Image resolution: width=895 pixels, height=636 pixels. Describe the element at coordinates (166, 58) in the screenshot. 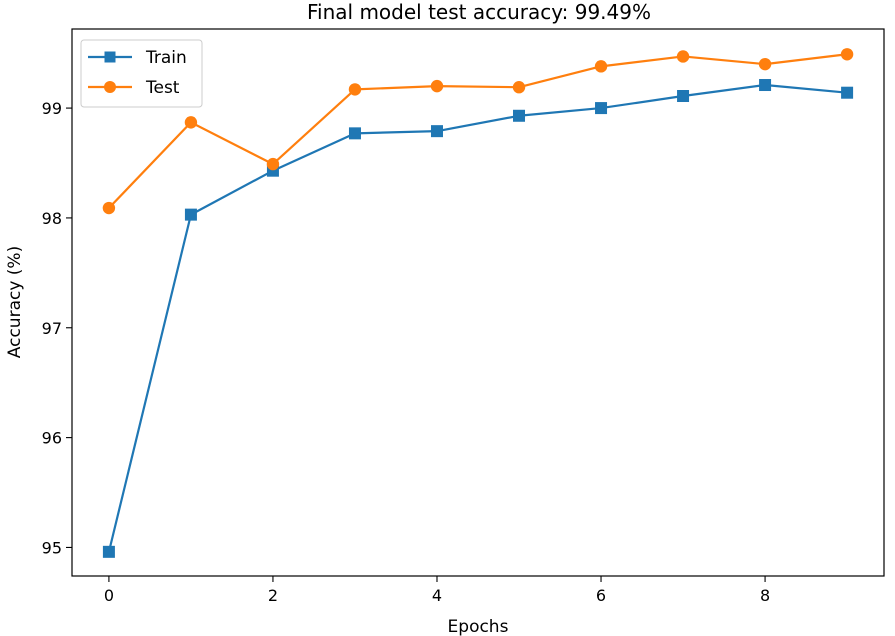

I see `legend-train-label: Train` at that location.